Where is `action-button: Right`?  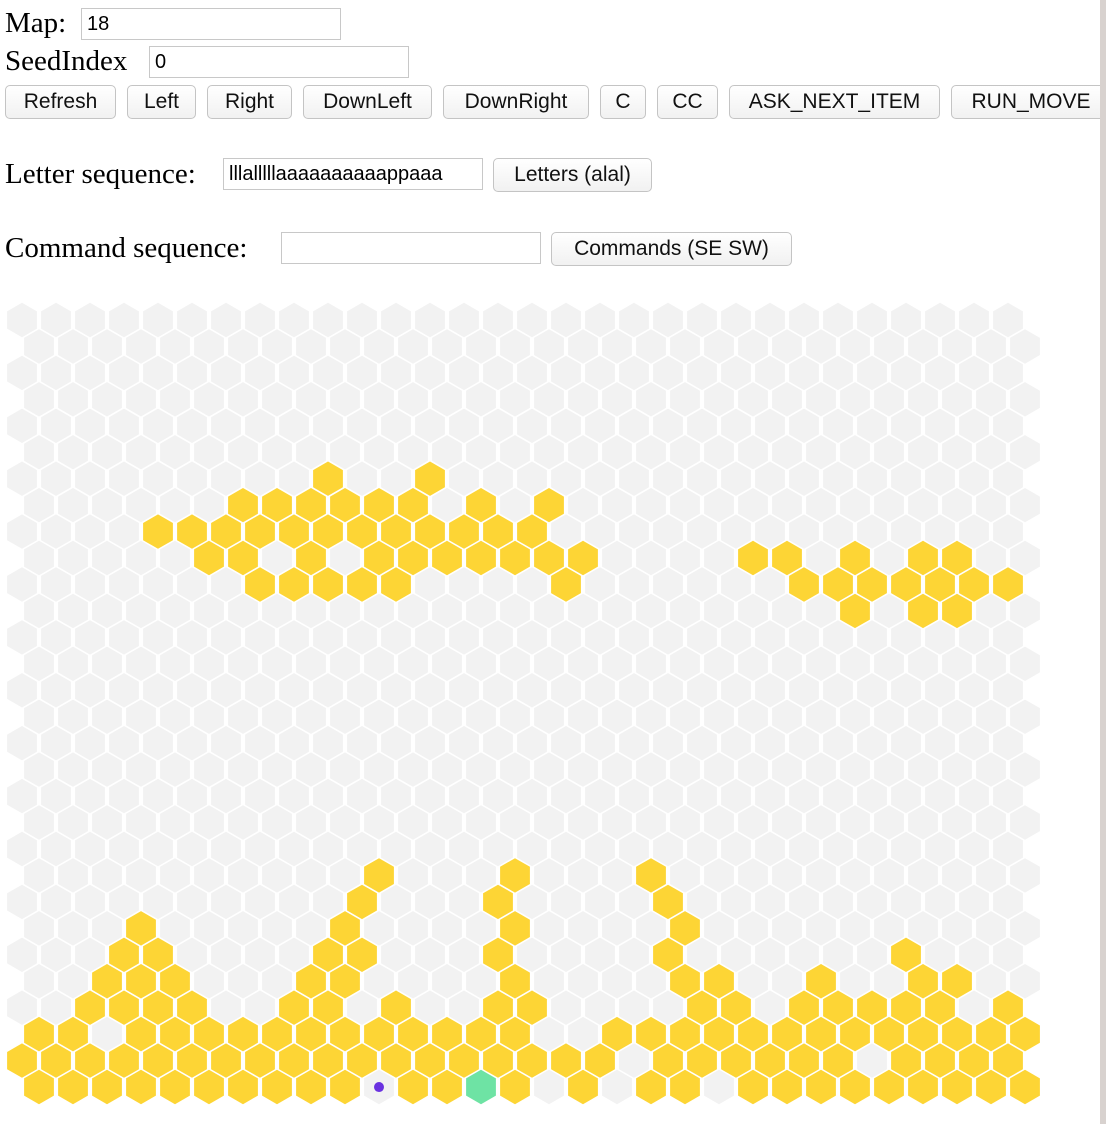
action-button: Right is located at coordinates (249, 102).